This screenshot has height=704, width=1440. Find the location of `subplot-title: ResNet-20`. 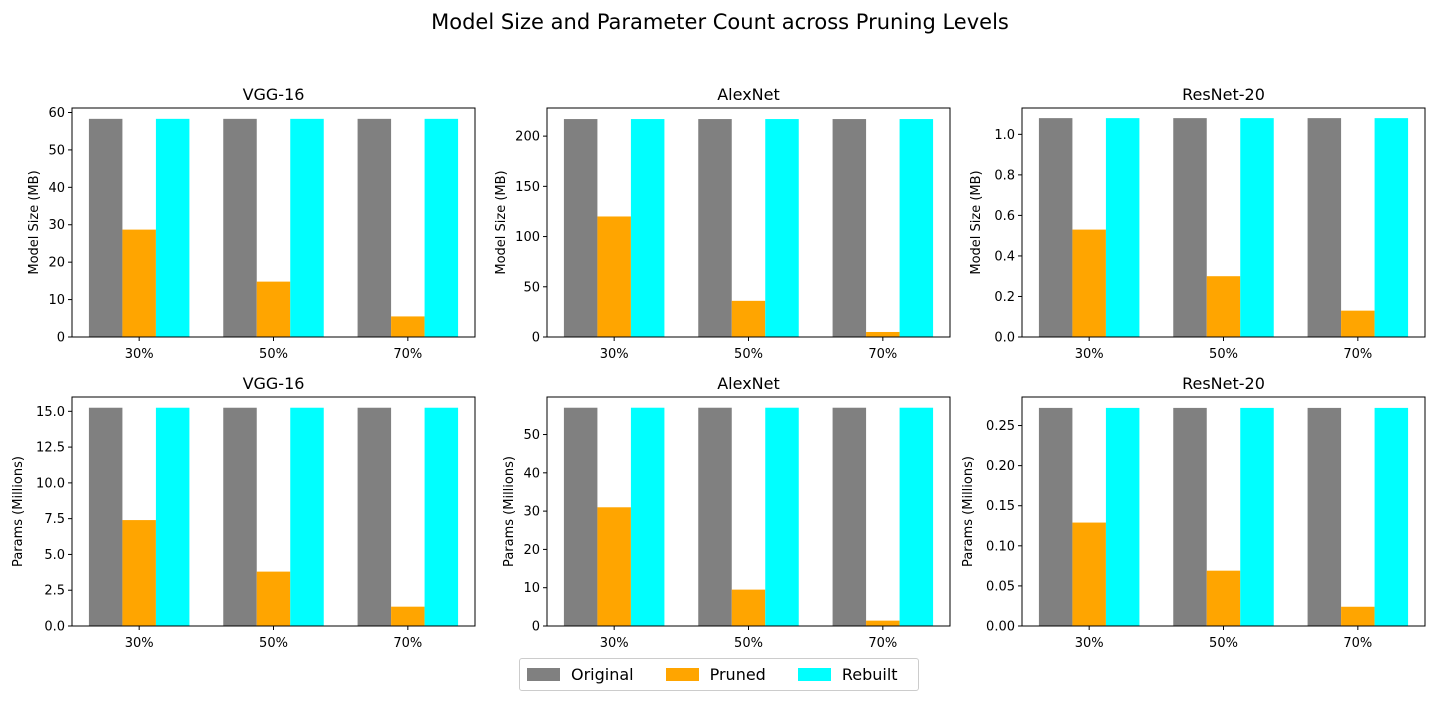

subplot-title: ResNet-20 is located at coordinates (1223, 383).